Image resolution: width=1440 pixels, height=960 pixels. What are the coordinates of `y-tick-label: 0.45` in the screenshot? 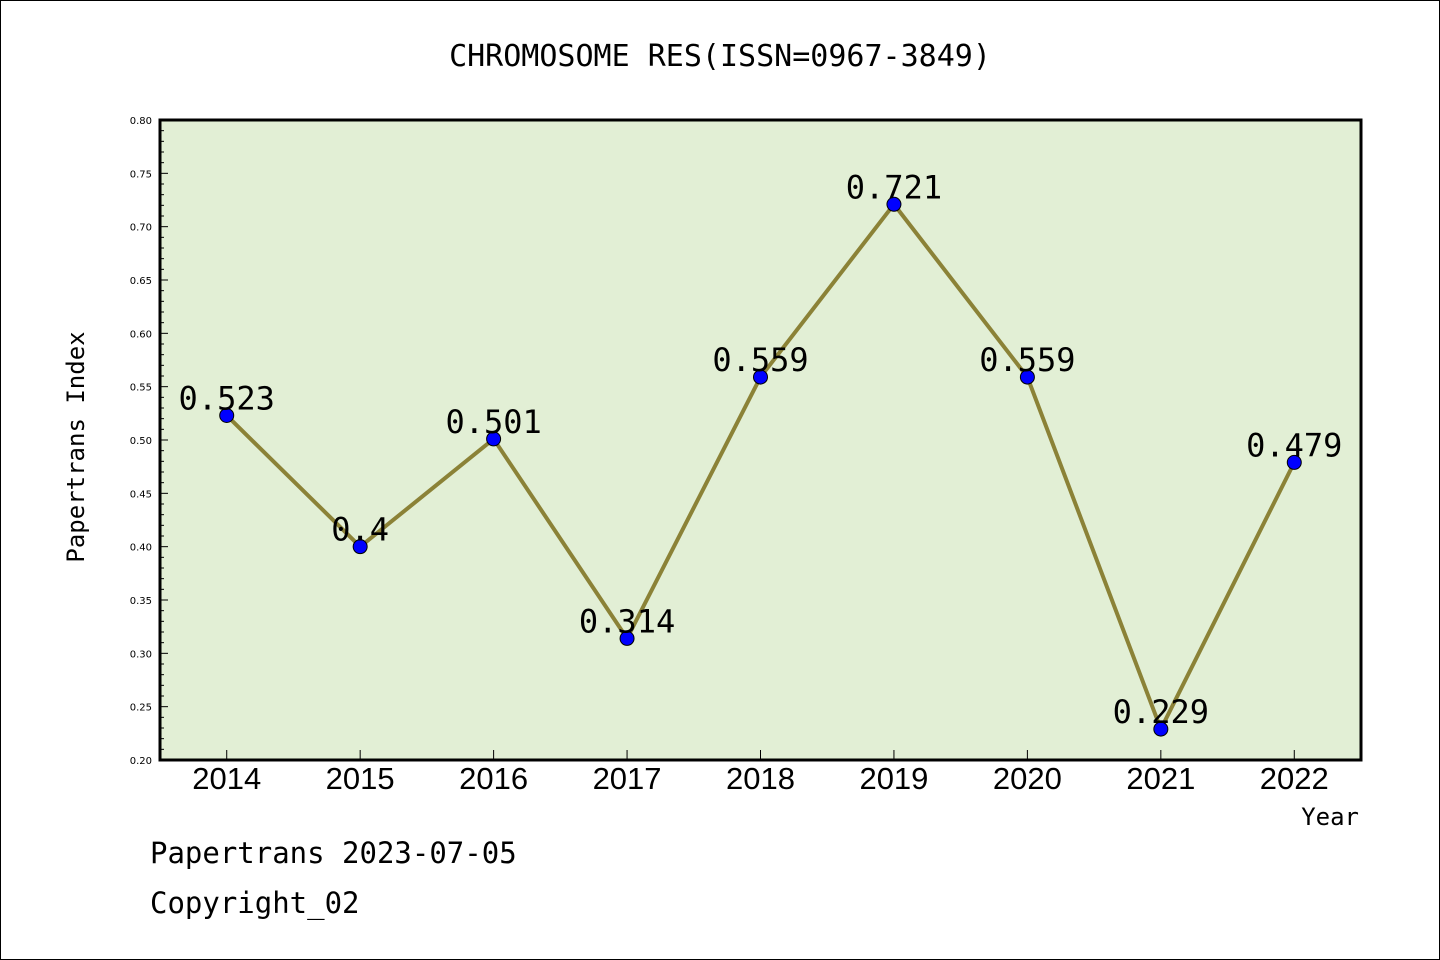 It's located at (141, 494).